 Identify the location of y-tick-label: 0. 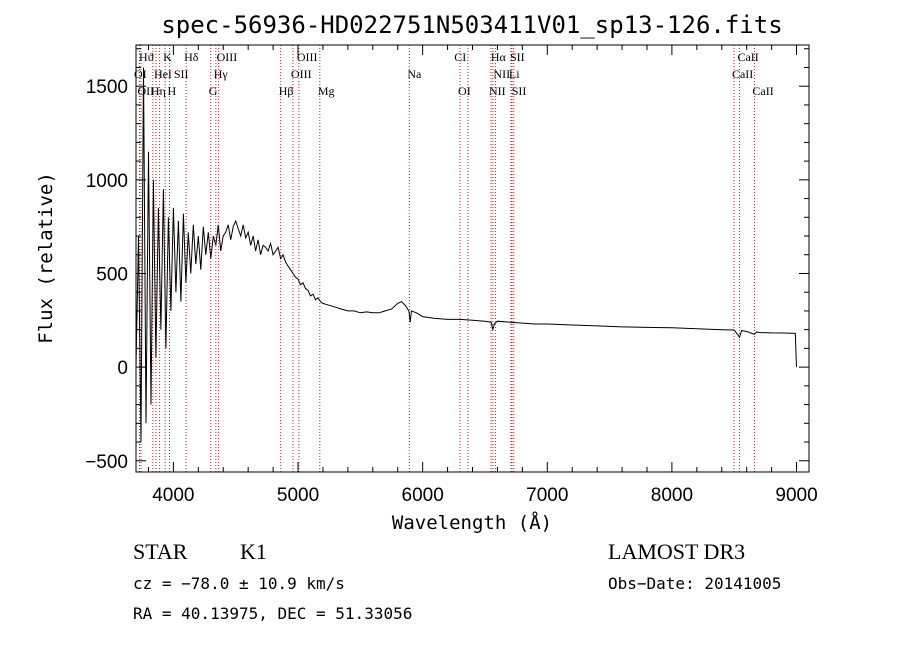
(122, 368).